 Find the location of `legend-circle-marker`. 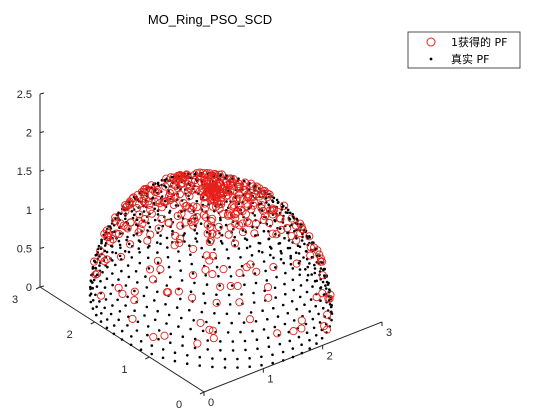

legend-circle-marker is located at coordinates (431, 42).